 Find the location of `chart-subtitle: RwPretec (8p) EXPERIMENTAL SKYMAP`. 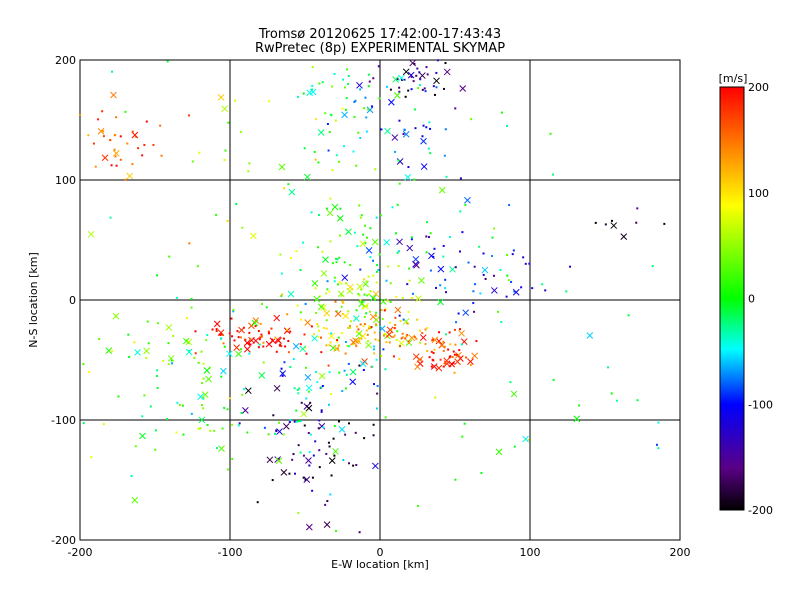

chart-subtitle: RwPretec (8p) EXPERIMENTAL SKYMAP is located at coordinates (380, 48).